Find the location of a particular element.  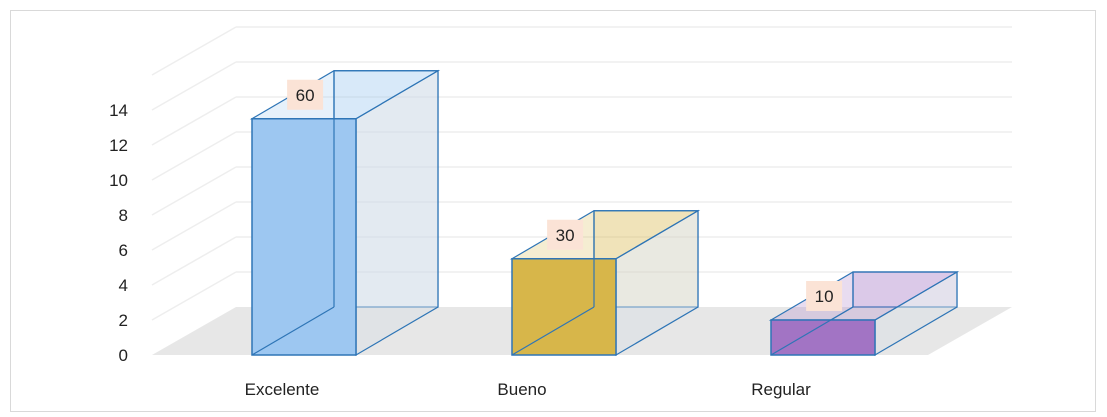

y-tick-label: 2 is located at coordinates (123, 320).